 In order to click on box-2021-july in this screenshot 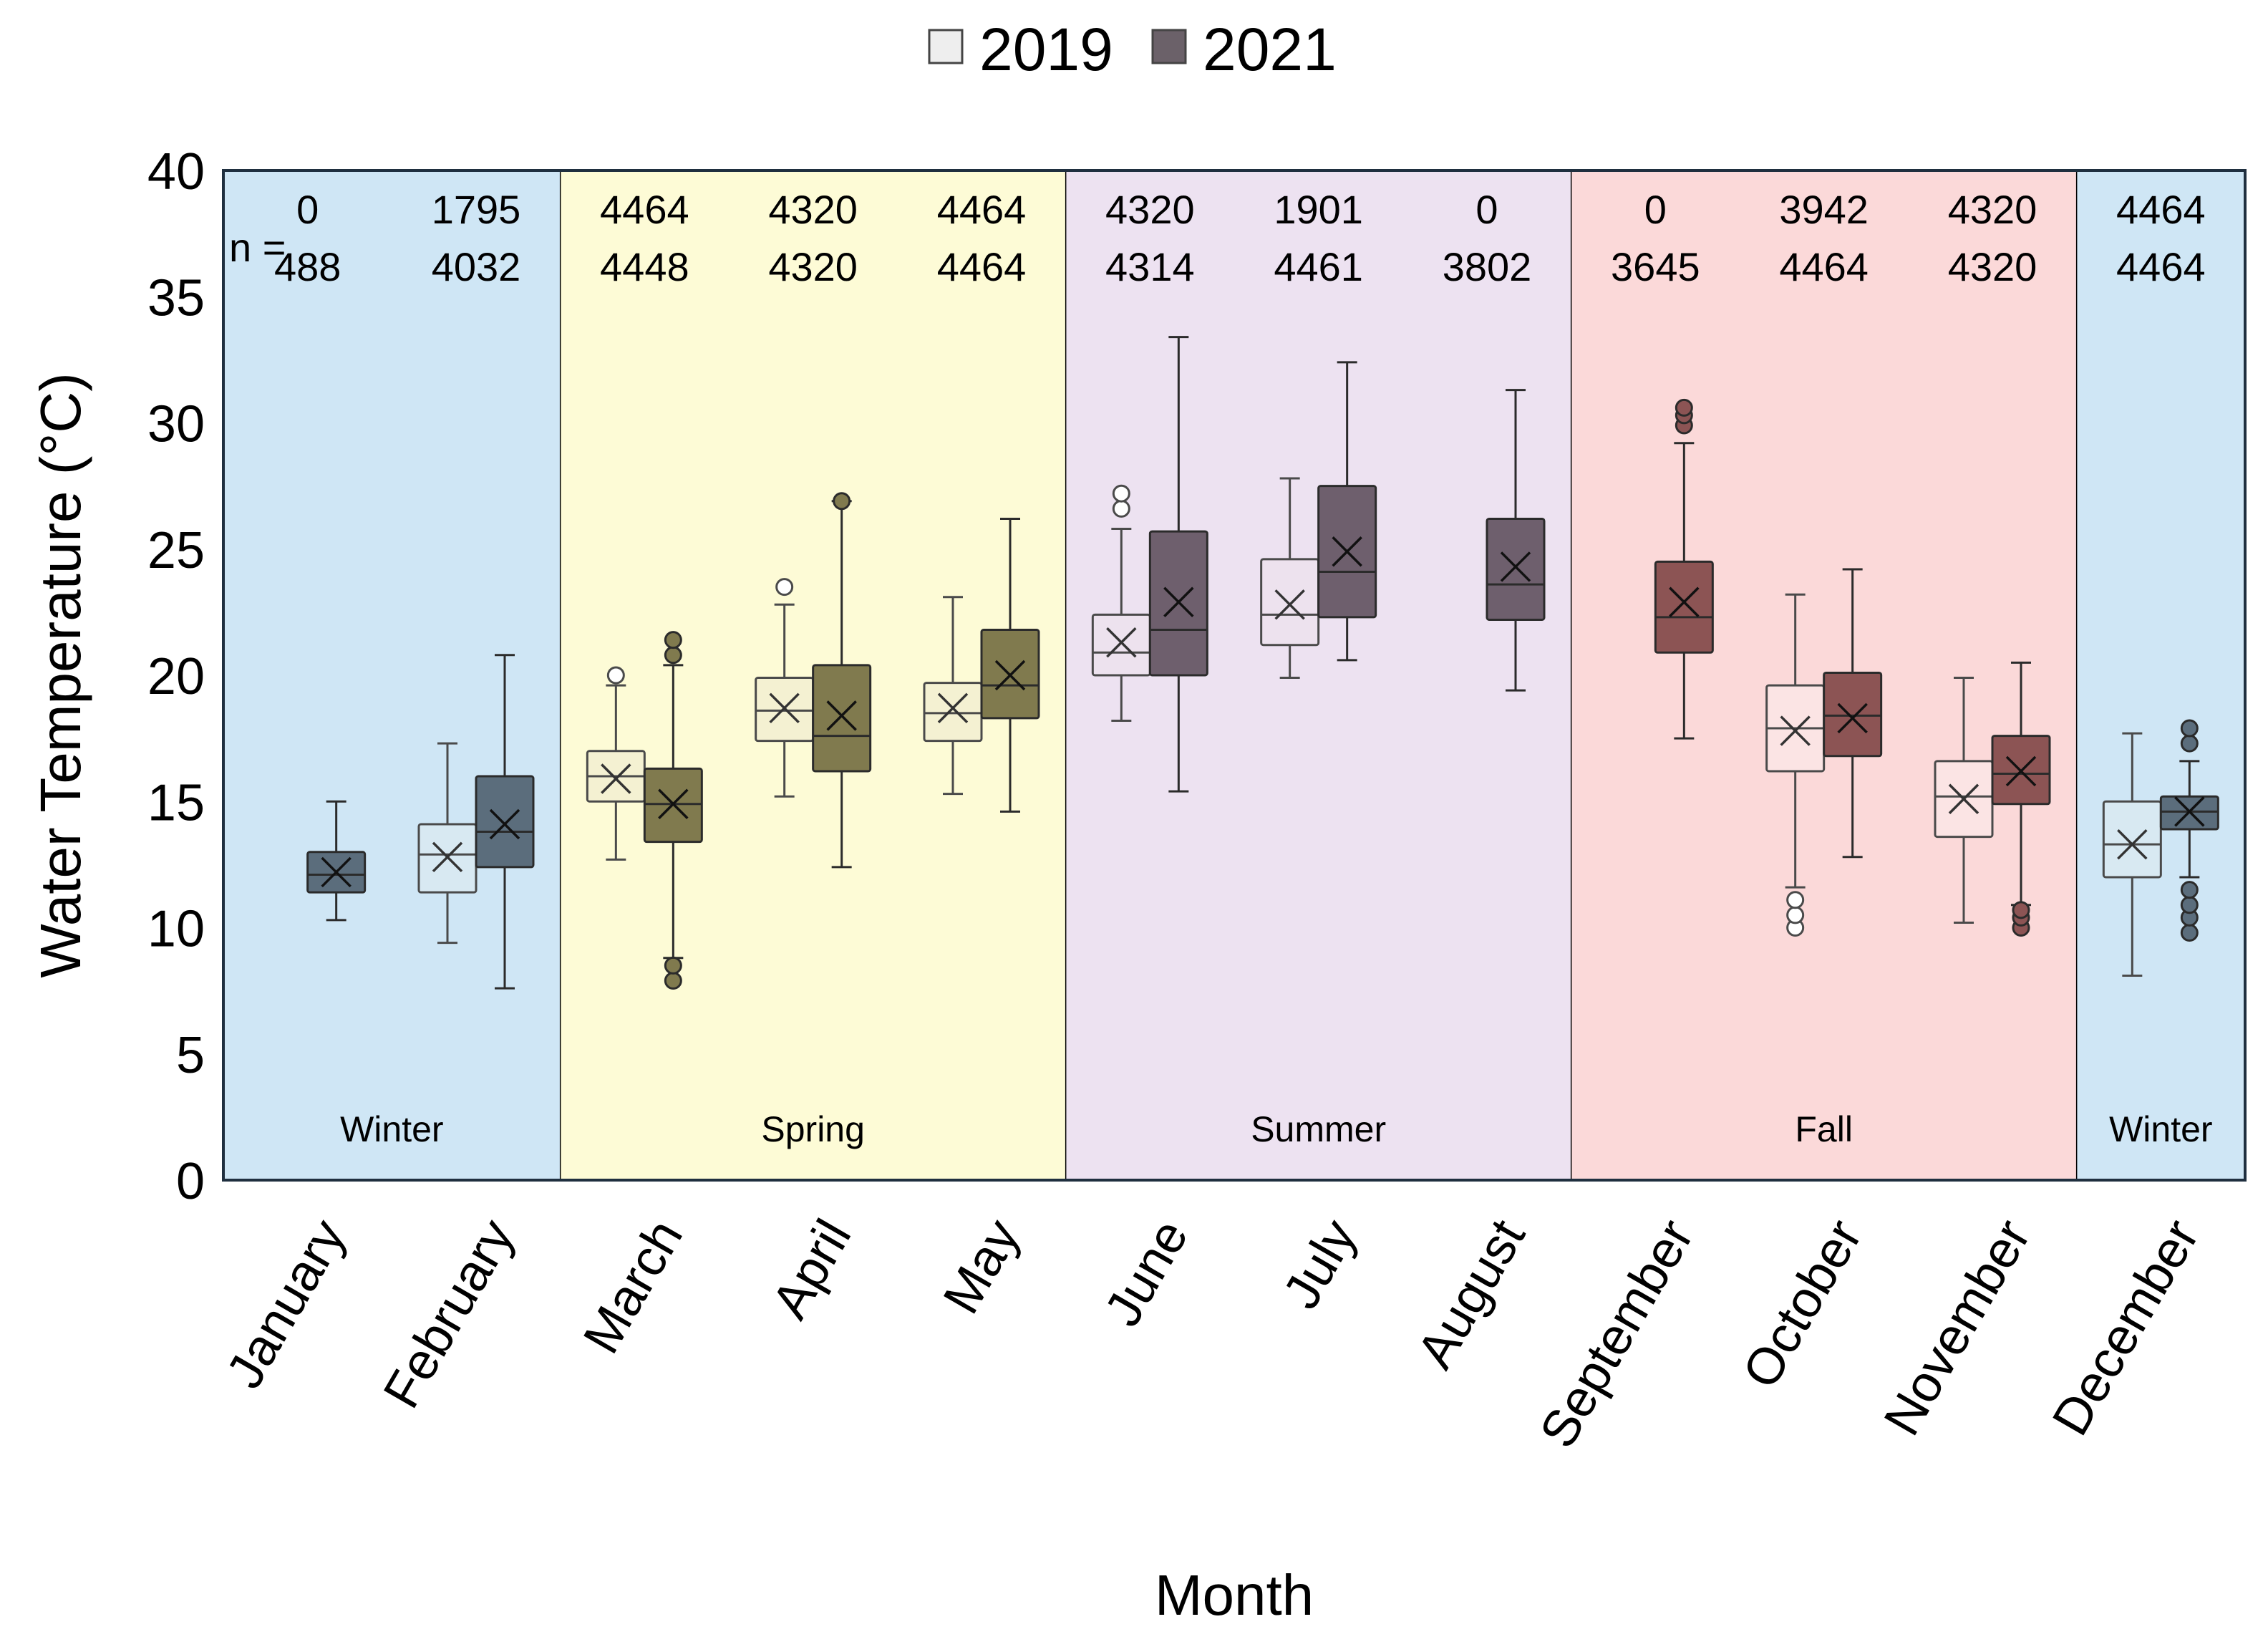, I will do `click(1347, 511)`.